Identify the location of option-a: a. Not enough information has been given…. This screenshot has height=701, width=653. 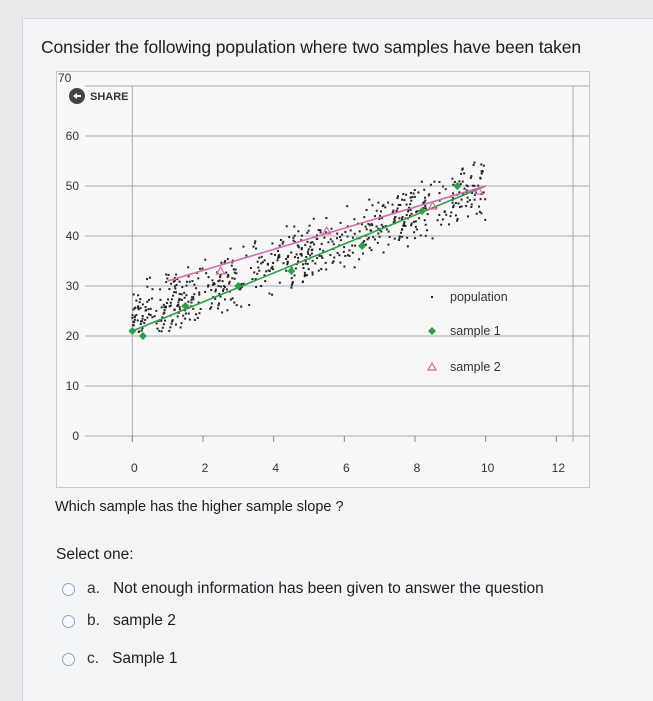
(303, 589).